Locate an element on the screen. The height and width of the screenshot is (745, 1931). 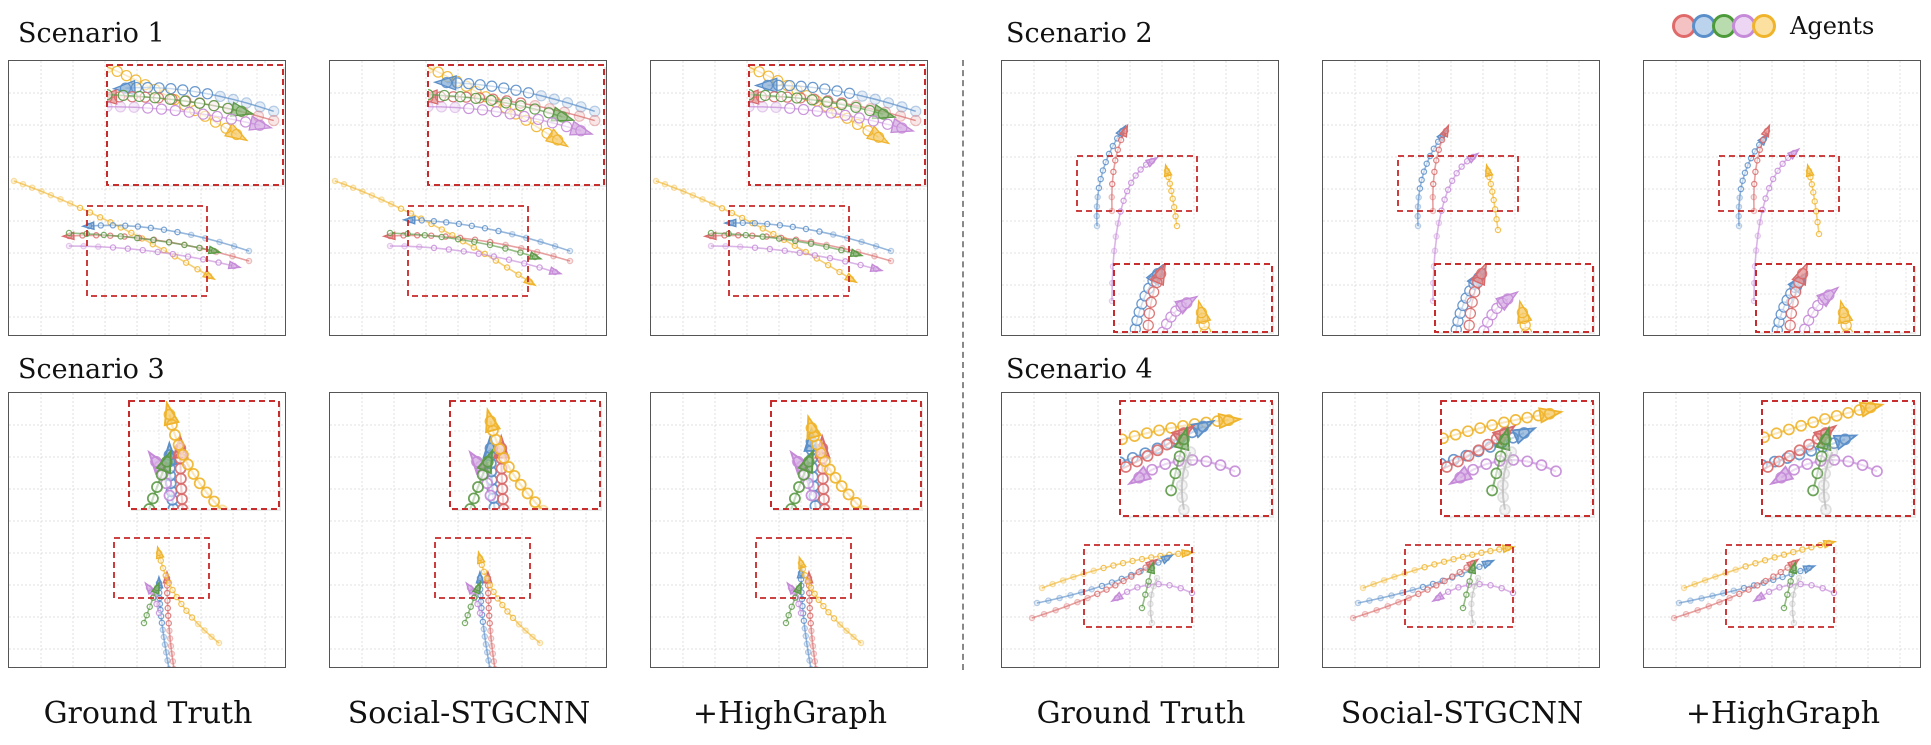
agent-yellow-legend-icon is located at coordinates (1764, 26).